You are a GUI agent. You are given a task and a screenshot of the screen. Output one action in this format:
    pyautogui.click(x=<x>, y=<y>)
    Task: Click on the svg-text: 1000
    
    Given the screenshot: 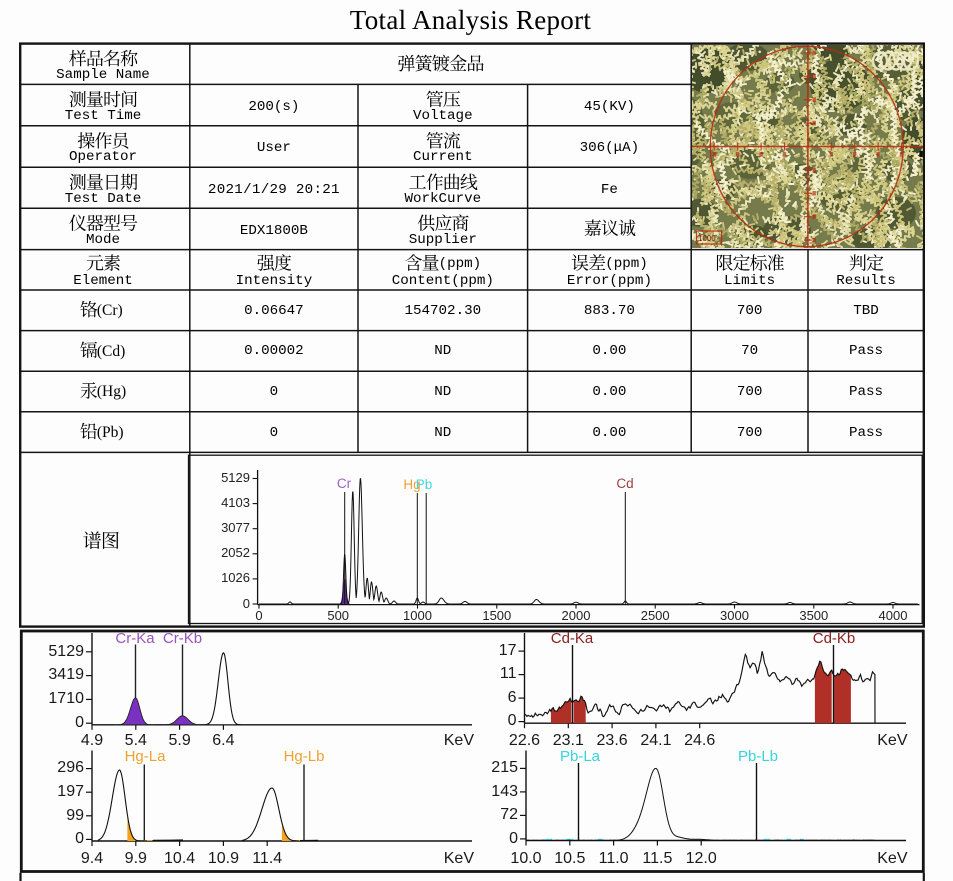 What is the action you would take?
    pyautogui.click(x=707, y=238)
    